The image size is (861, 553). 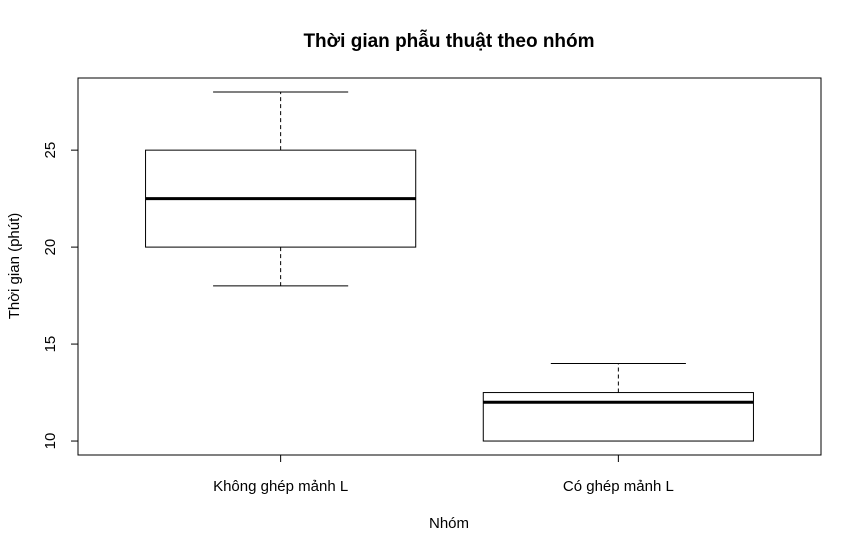 What do you see at coordinates (443, 474) in the screenshot?
I see `x-axis: Không ghép mảnh L Có ghép mảnh L` at bounding box center [443, 474].